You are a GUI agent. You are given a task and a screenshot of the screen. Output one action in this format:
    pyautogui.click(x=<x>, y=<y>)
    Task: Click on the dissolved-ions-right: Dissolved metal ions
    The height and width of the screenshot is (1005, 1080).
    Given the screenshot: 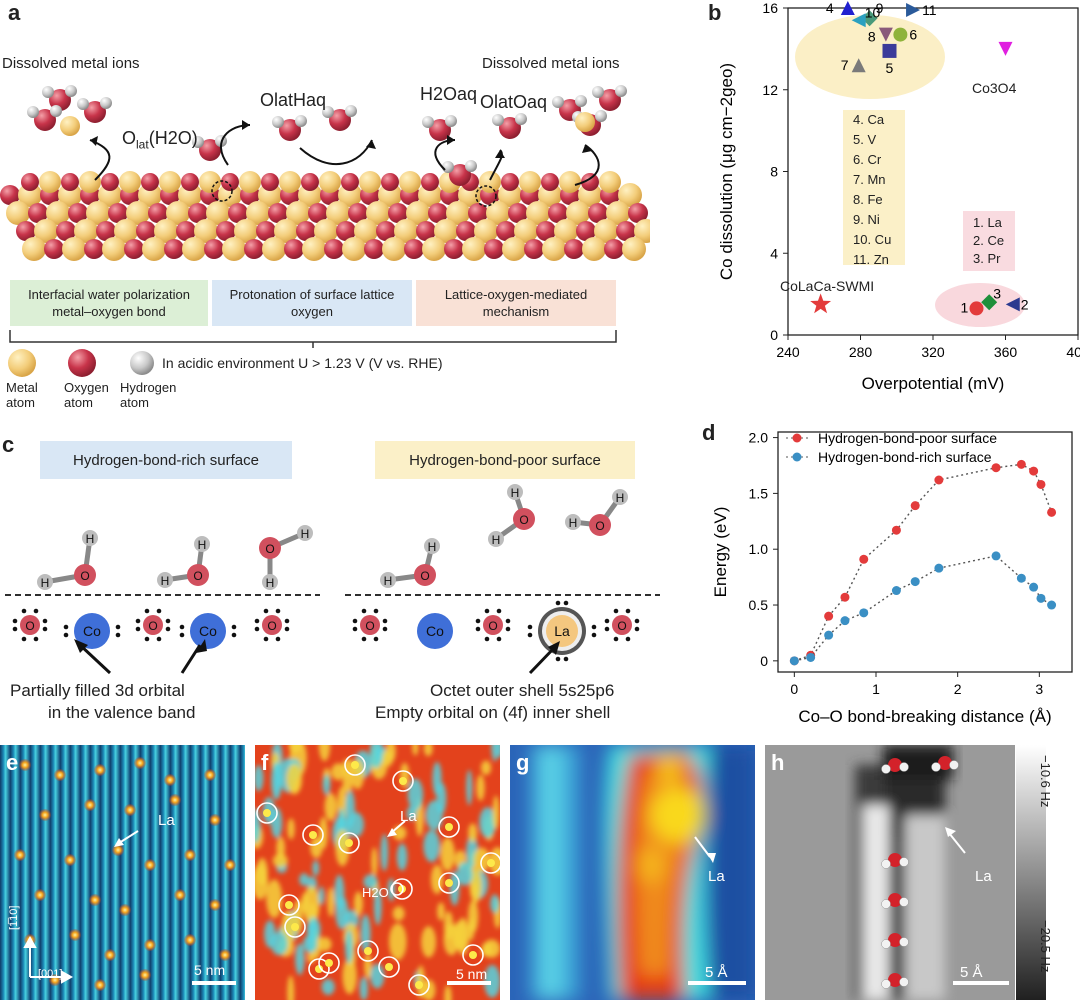 What is the action you would take?
    pyautogui.click(x=551, y=63)
    